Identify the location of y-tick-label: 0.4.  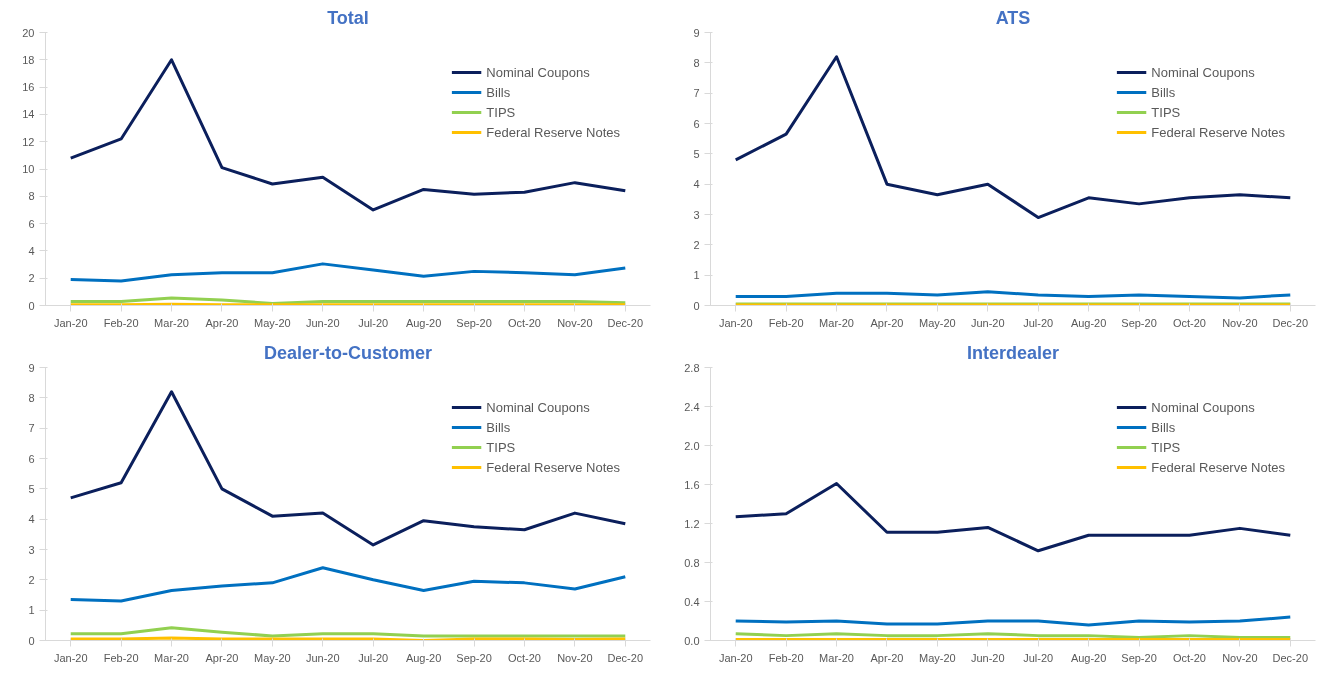
(692, 601).